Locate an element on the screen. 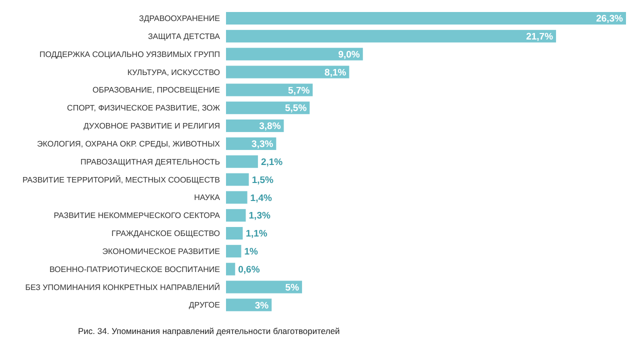  data-label: 21,7% is located at coordinates (540, 37).